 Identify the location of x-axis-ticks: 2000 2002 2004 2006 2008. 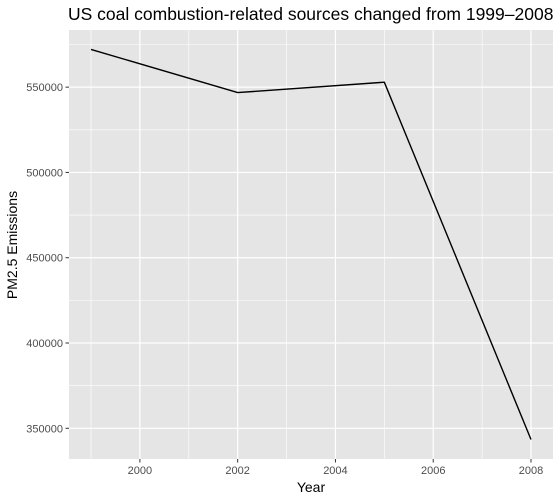
(335, 468).